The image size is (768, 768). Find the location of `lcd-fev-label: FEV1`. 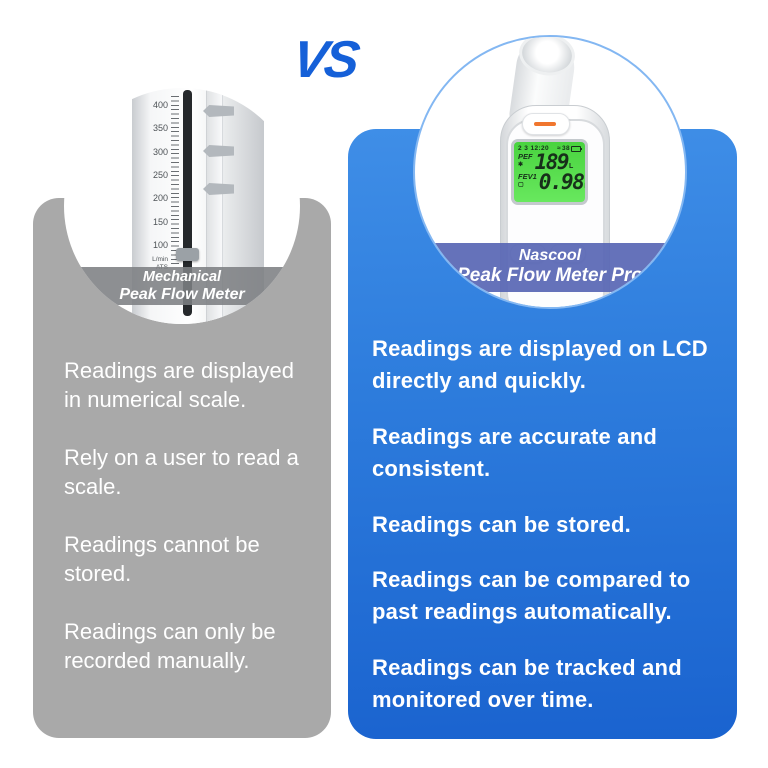

lcd-fev-label: FEV1 is located at coordinates (527, 176).